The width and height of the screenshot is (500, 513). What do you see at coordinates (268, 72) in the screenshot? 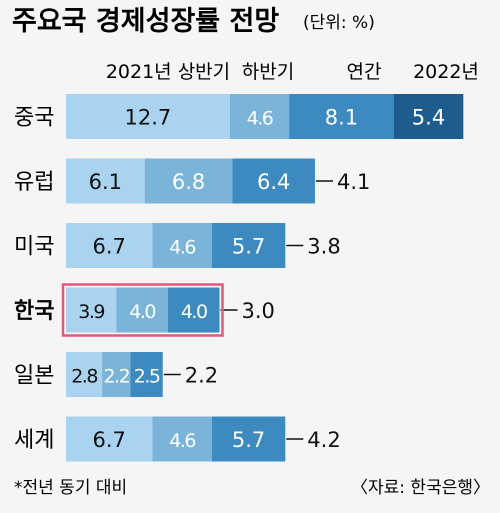
I see `legend-label: 하반기` at bounding box center [268, 72].